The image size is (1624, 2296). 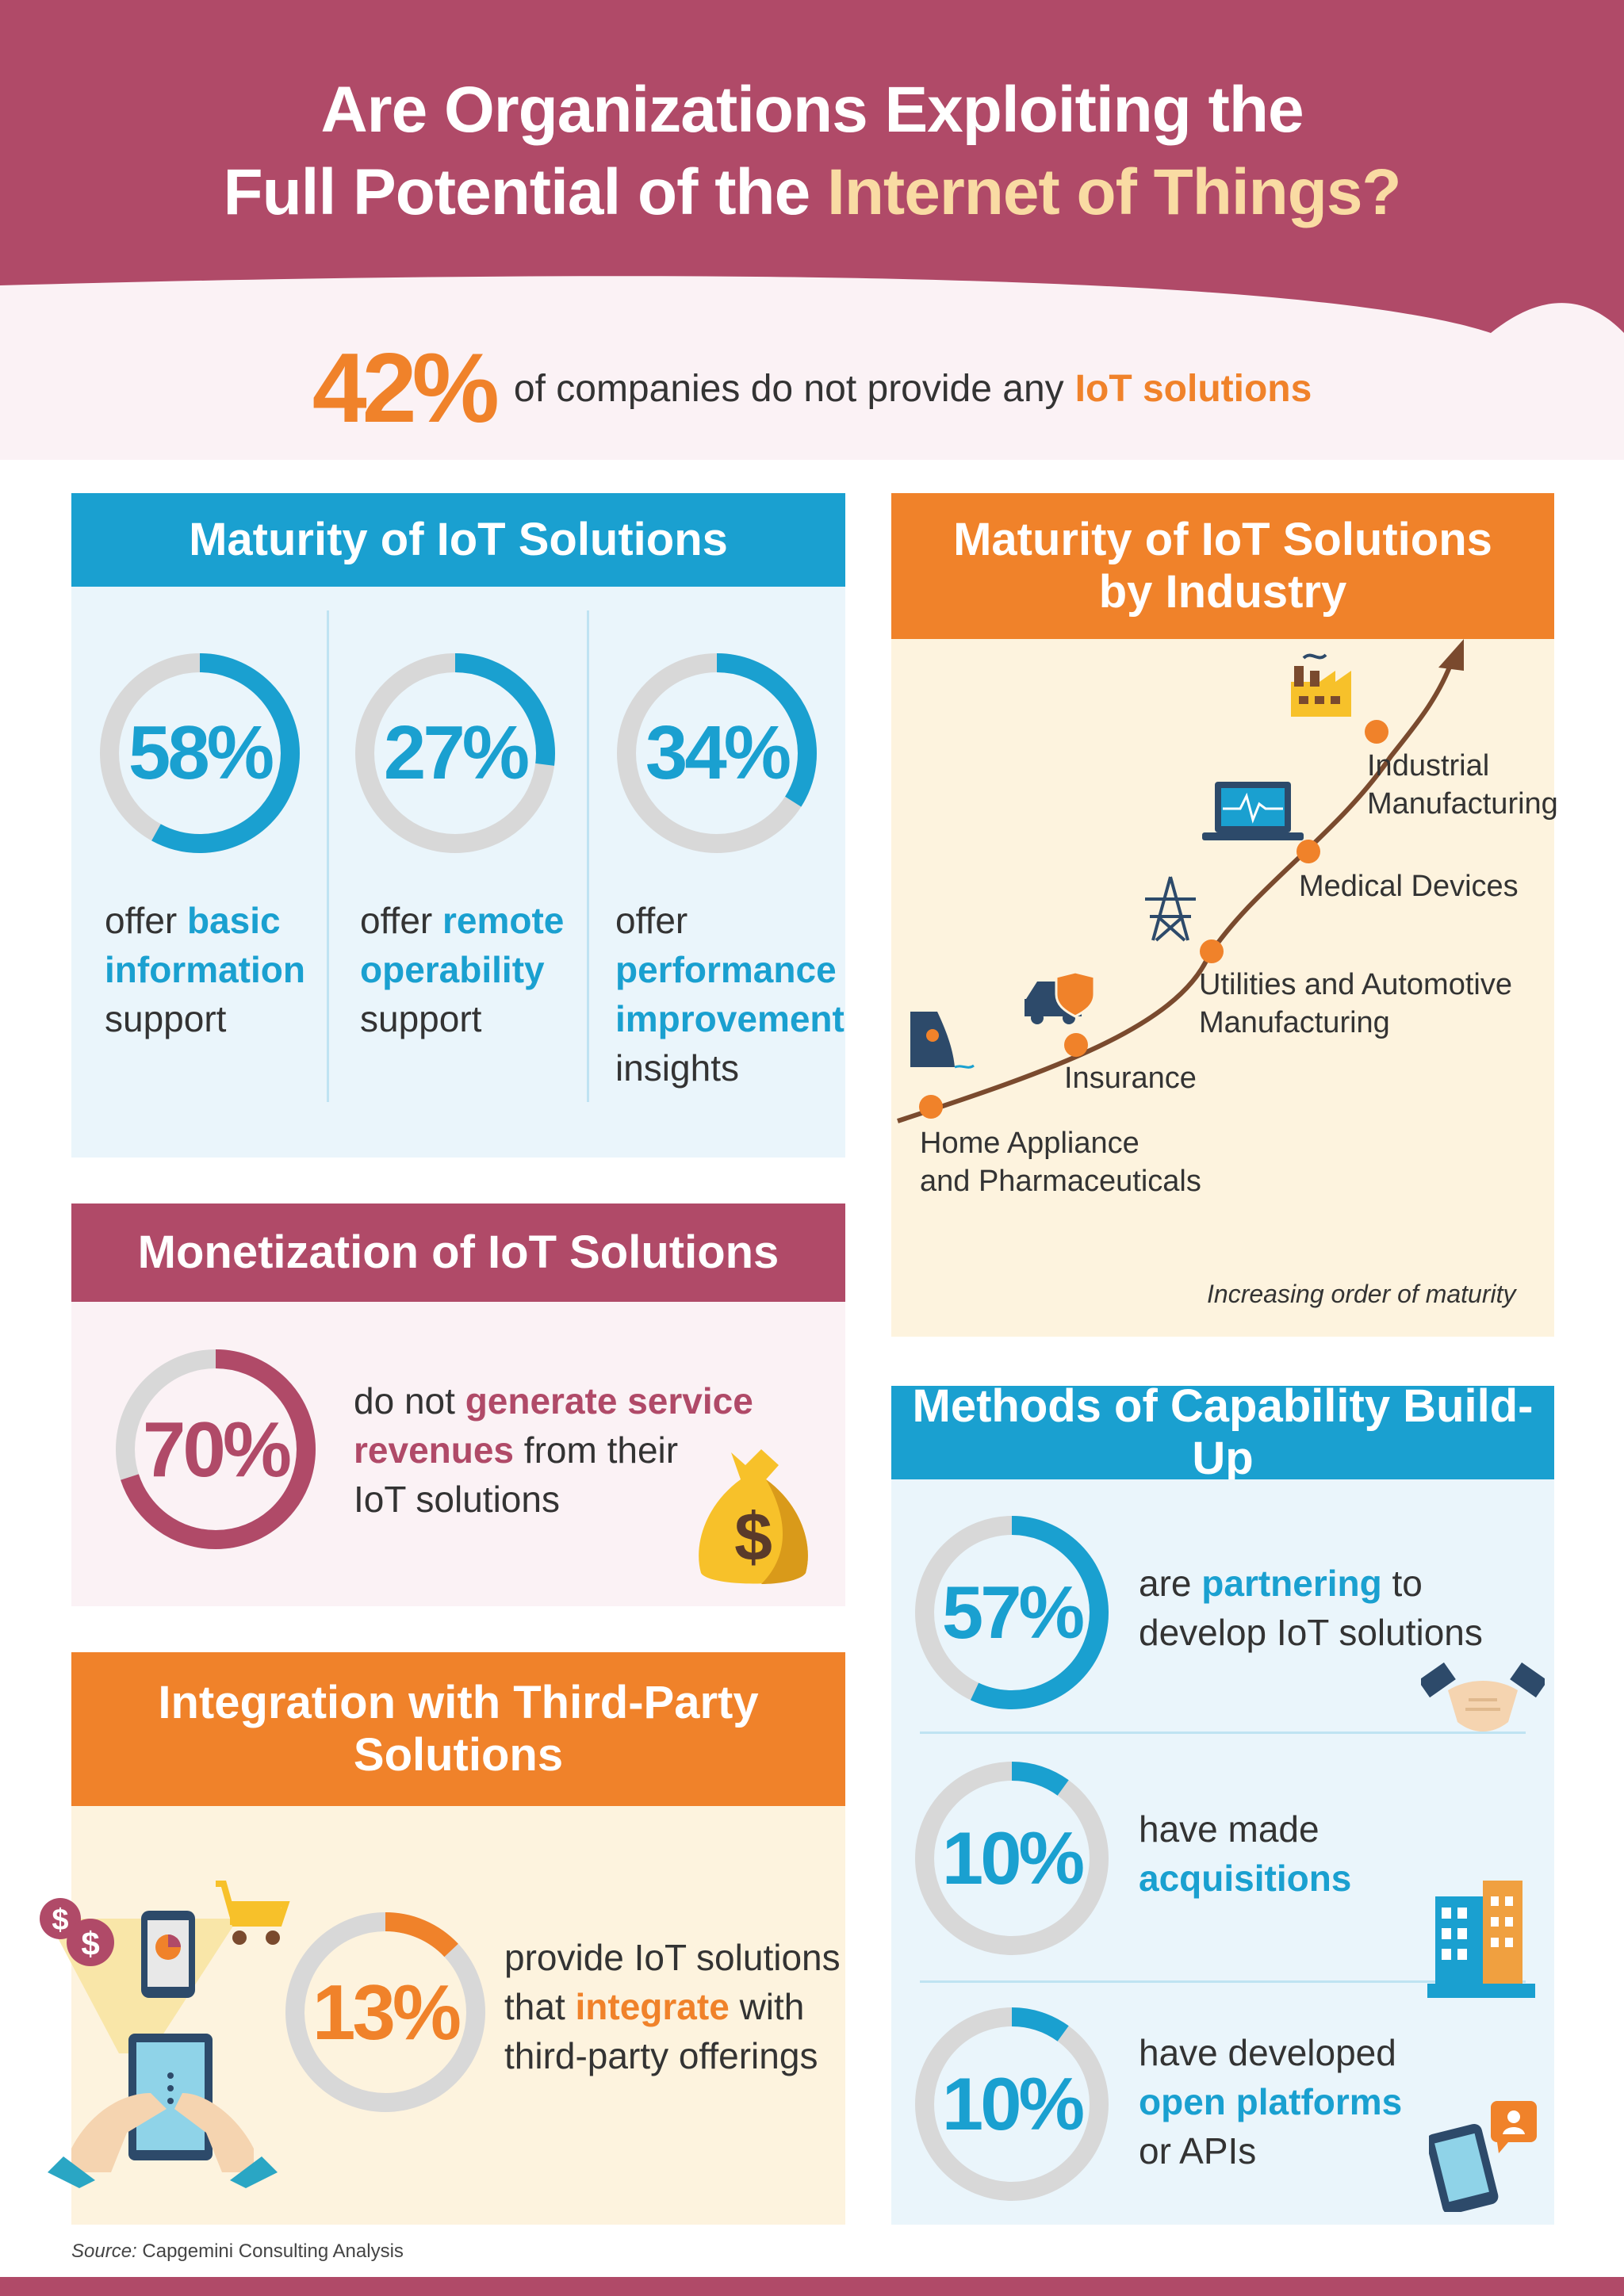 What do you see at coordinates (462, 970) in the screenshot?
I see `maturity-desc-remote: offer remote operability support` at bounding box center [462, 970].